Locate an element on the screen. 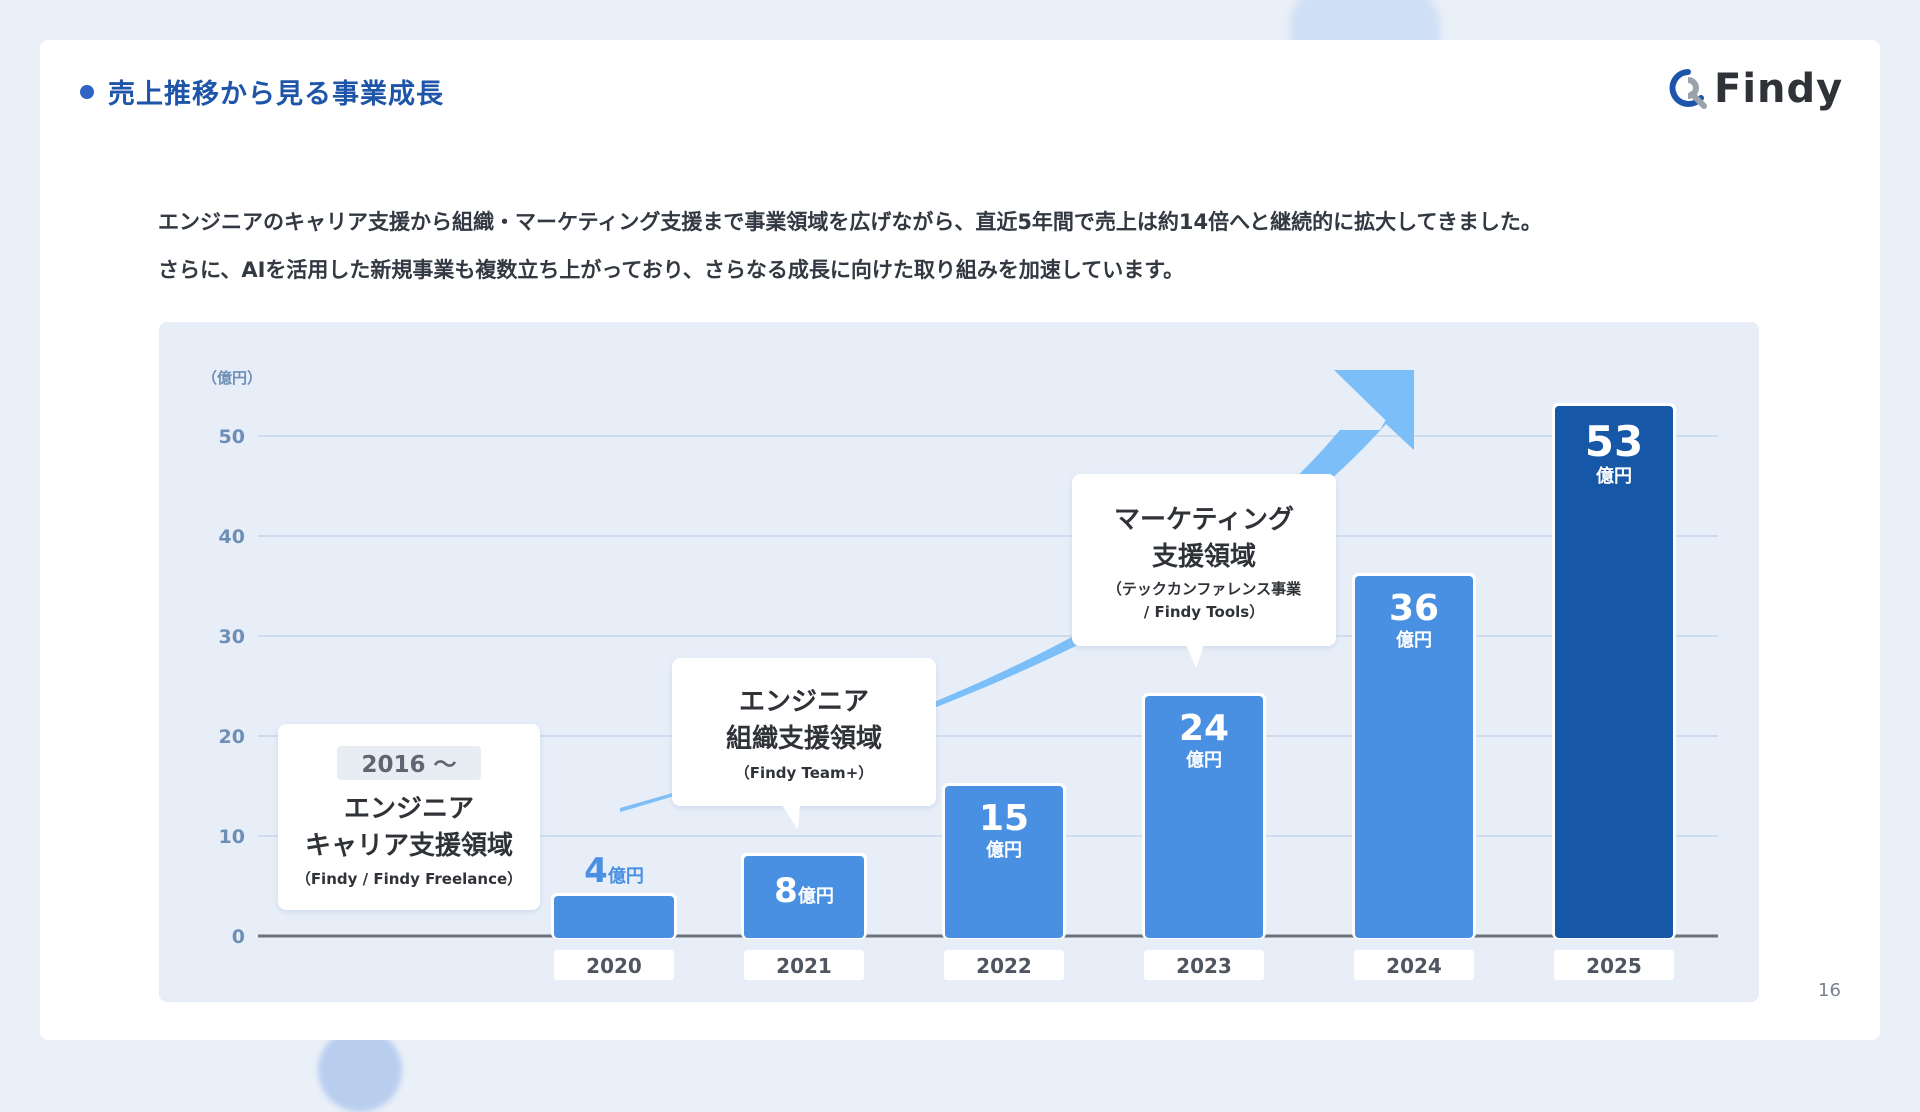 The height and width of the screenshot is (1112, 1920). callout-badge-text: 2016 〜 is located at coordinates (408, 765).